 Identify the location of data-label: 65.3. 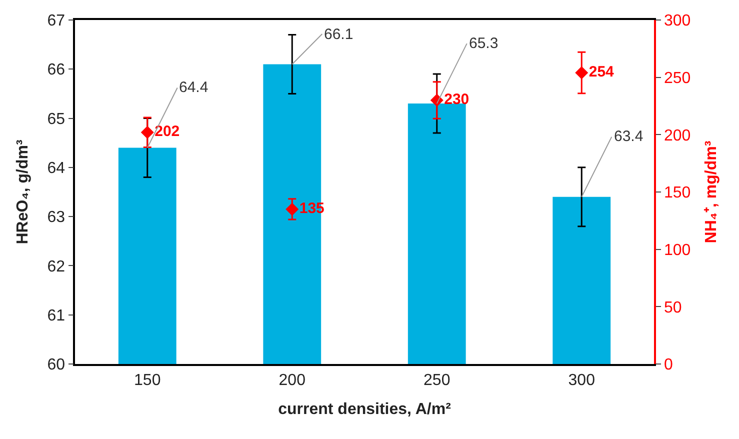
(483, 43).